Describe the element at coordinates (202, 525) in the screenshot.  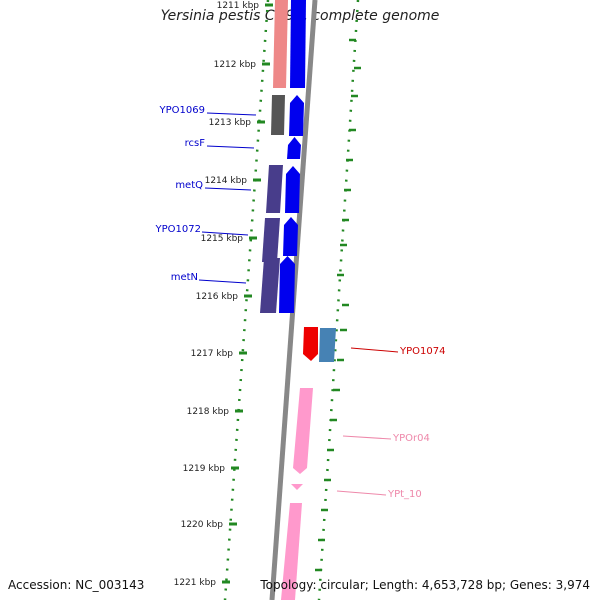
I see `ruler-tick-label: 1220 kbp` at that location.